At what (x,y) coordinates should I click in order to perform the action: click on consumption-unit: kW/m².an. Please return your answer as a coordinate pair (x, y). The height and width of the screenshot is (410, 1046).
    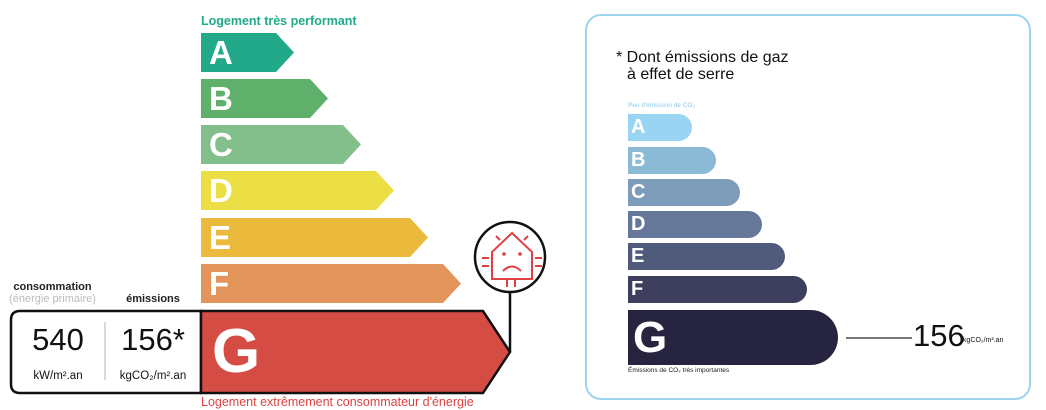
    Looking at the image, I should click on (58, 376).